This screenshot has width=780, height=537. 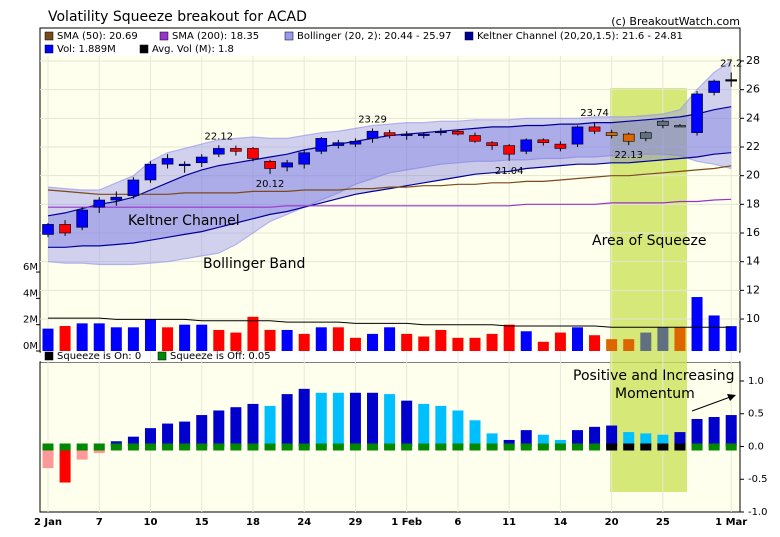 I want to click on avg-volume-line, so click(x=390, y=322).